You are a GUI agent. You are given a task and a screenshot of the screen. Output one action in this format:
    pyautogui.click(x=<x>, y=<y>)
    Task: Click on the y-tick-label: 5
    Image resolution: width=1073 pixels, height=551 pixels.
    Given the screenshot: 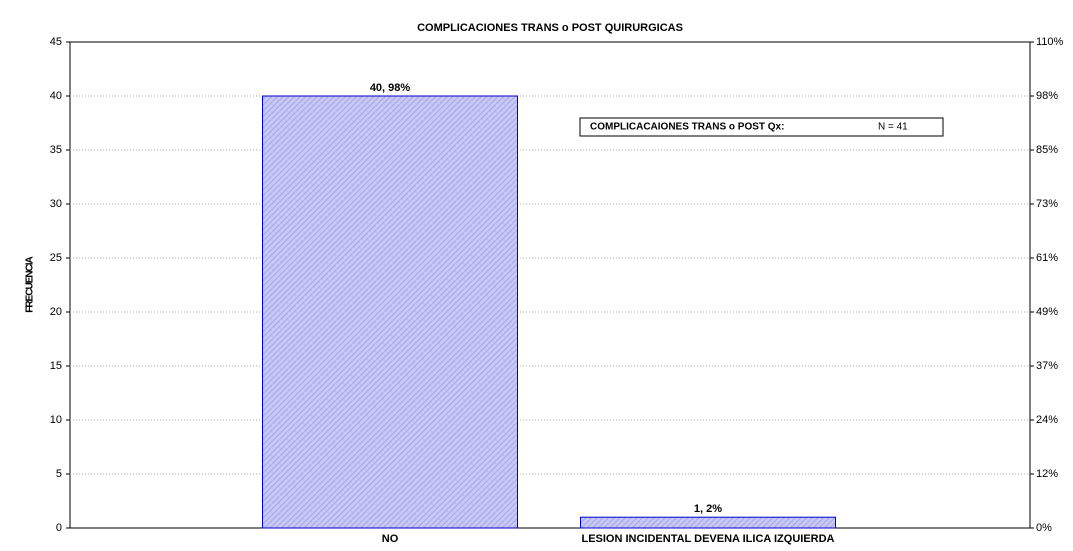 What is the action you would take?
    pyautogui.click(x=59, y=474)
    